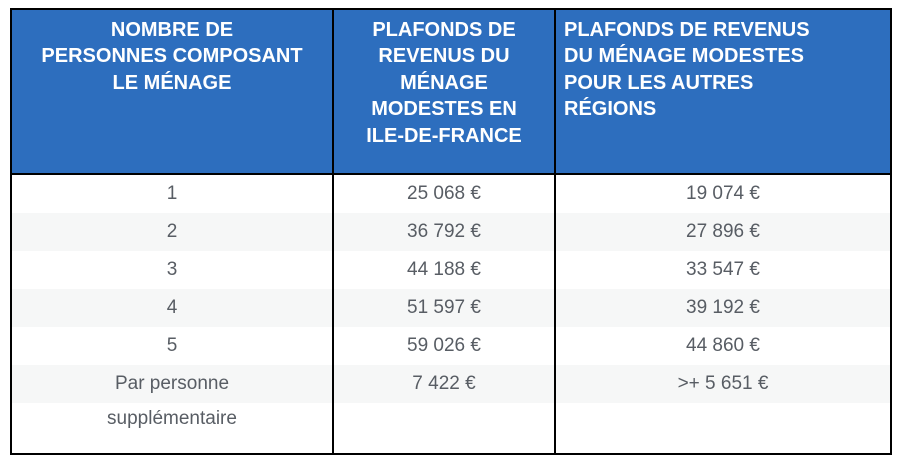 The height and width of the screenshot is (460, 899). Describe the element at coordinates (722, 232) in the screenshot. I see `other-regions-ceiling-cell: 27 896 €` at that location.